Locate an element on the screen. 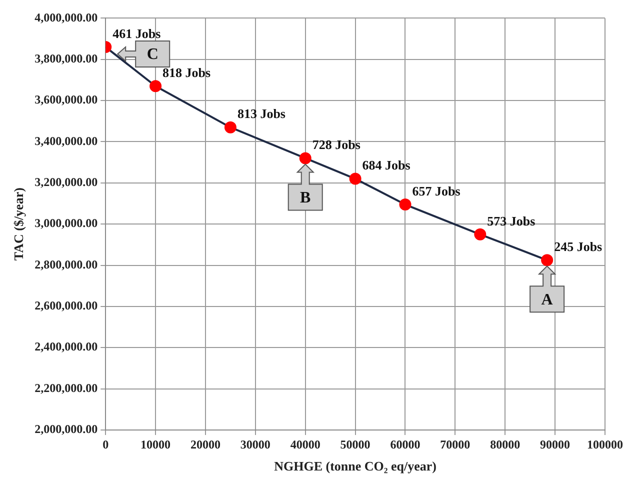 The width and height of the screenshot is (634, 487). x-tick-label: 20000 is located at coordinates (205, 444).